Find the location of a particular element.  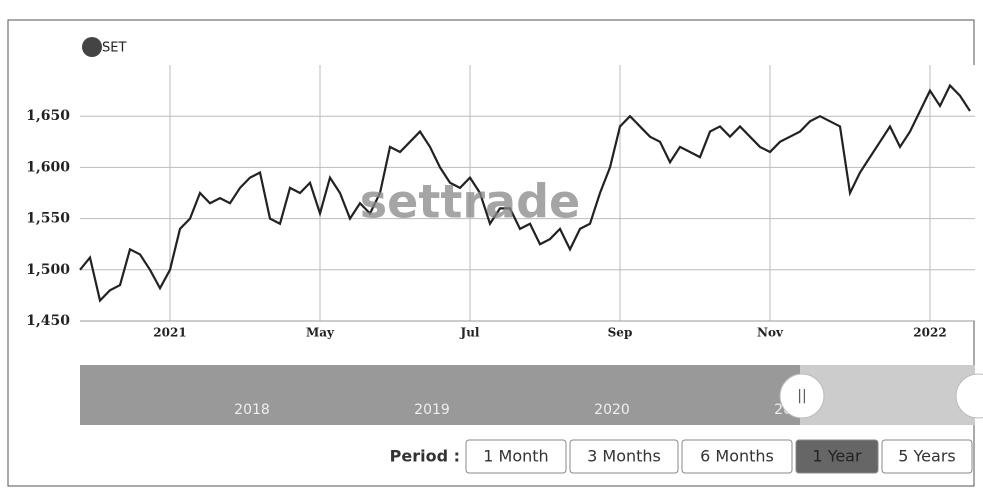

period-button-label: 1 Year is located at coordinates (837, 456).